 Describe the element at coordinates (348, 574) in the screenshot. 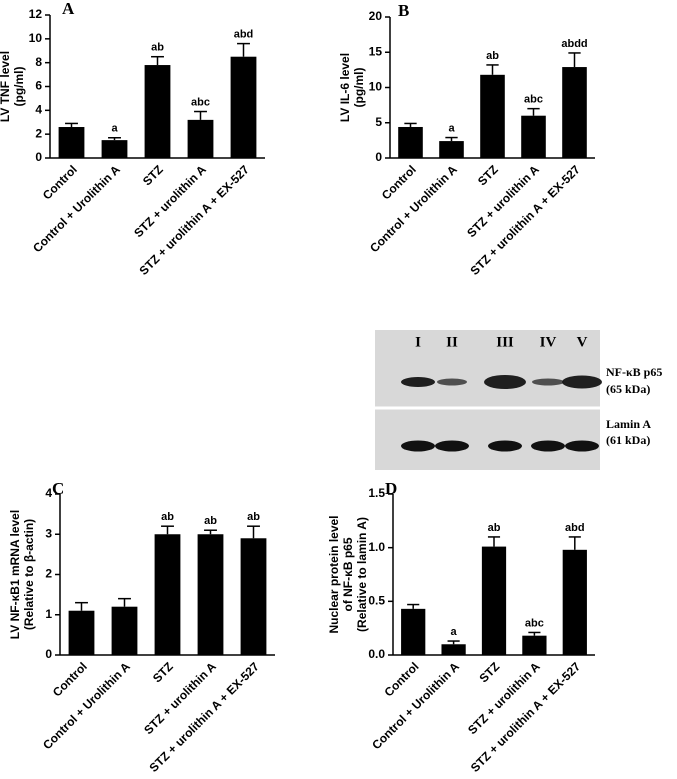

I see `y-axis-label: of NF-κB p65` at that location.